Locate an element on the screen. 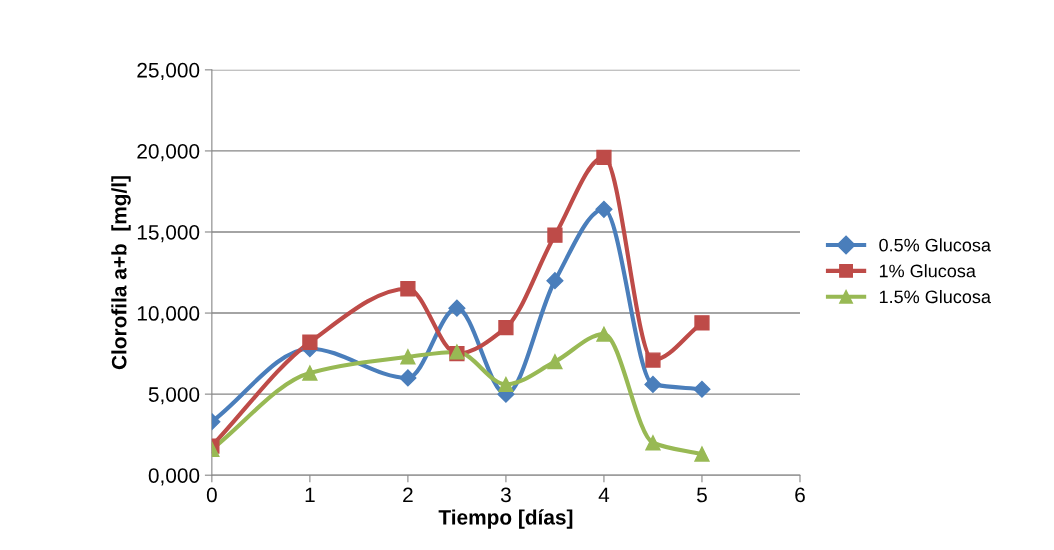  x-tick-label: 3 is located at coordinates (505, 495).